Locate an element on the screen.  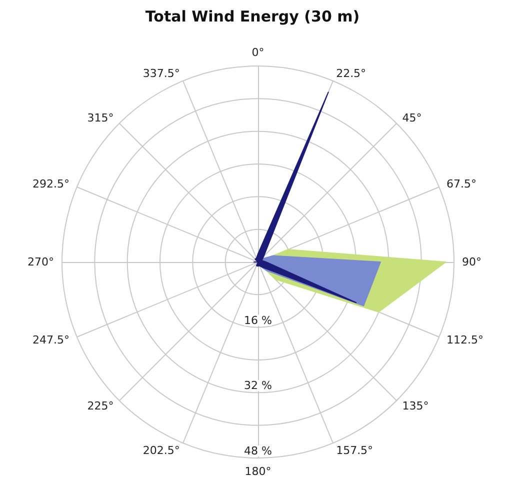
chart-title: Total Wind Energy (30 m) is located at coordinates (252, 17).